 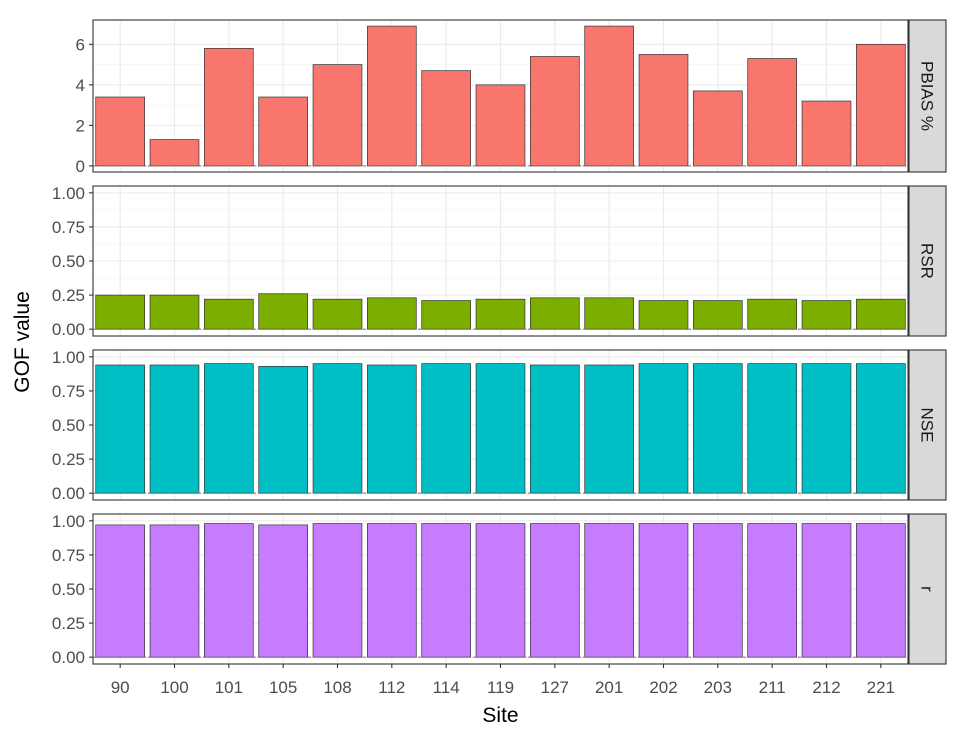 What do you see at coordinates (718, 128) in the screenshot?
I see `bar-pbias--203` at bounding box center [718, 128].